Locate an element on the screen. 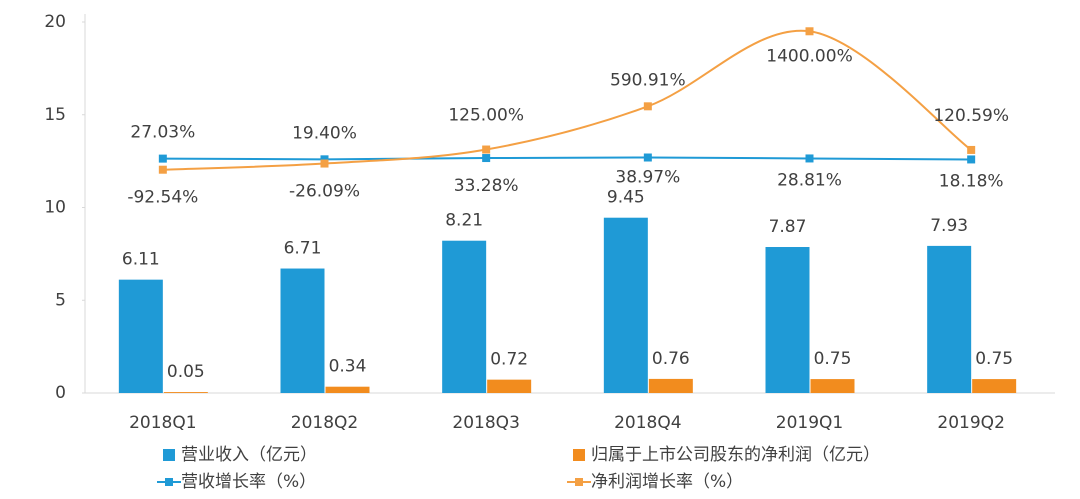 Image resolution: width=1080 pixels, height=499 pixels. bar-value-label: 0.72 is located at coordinates (509, 360).